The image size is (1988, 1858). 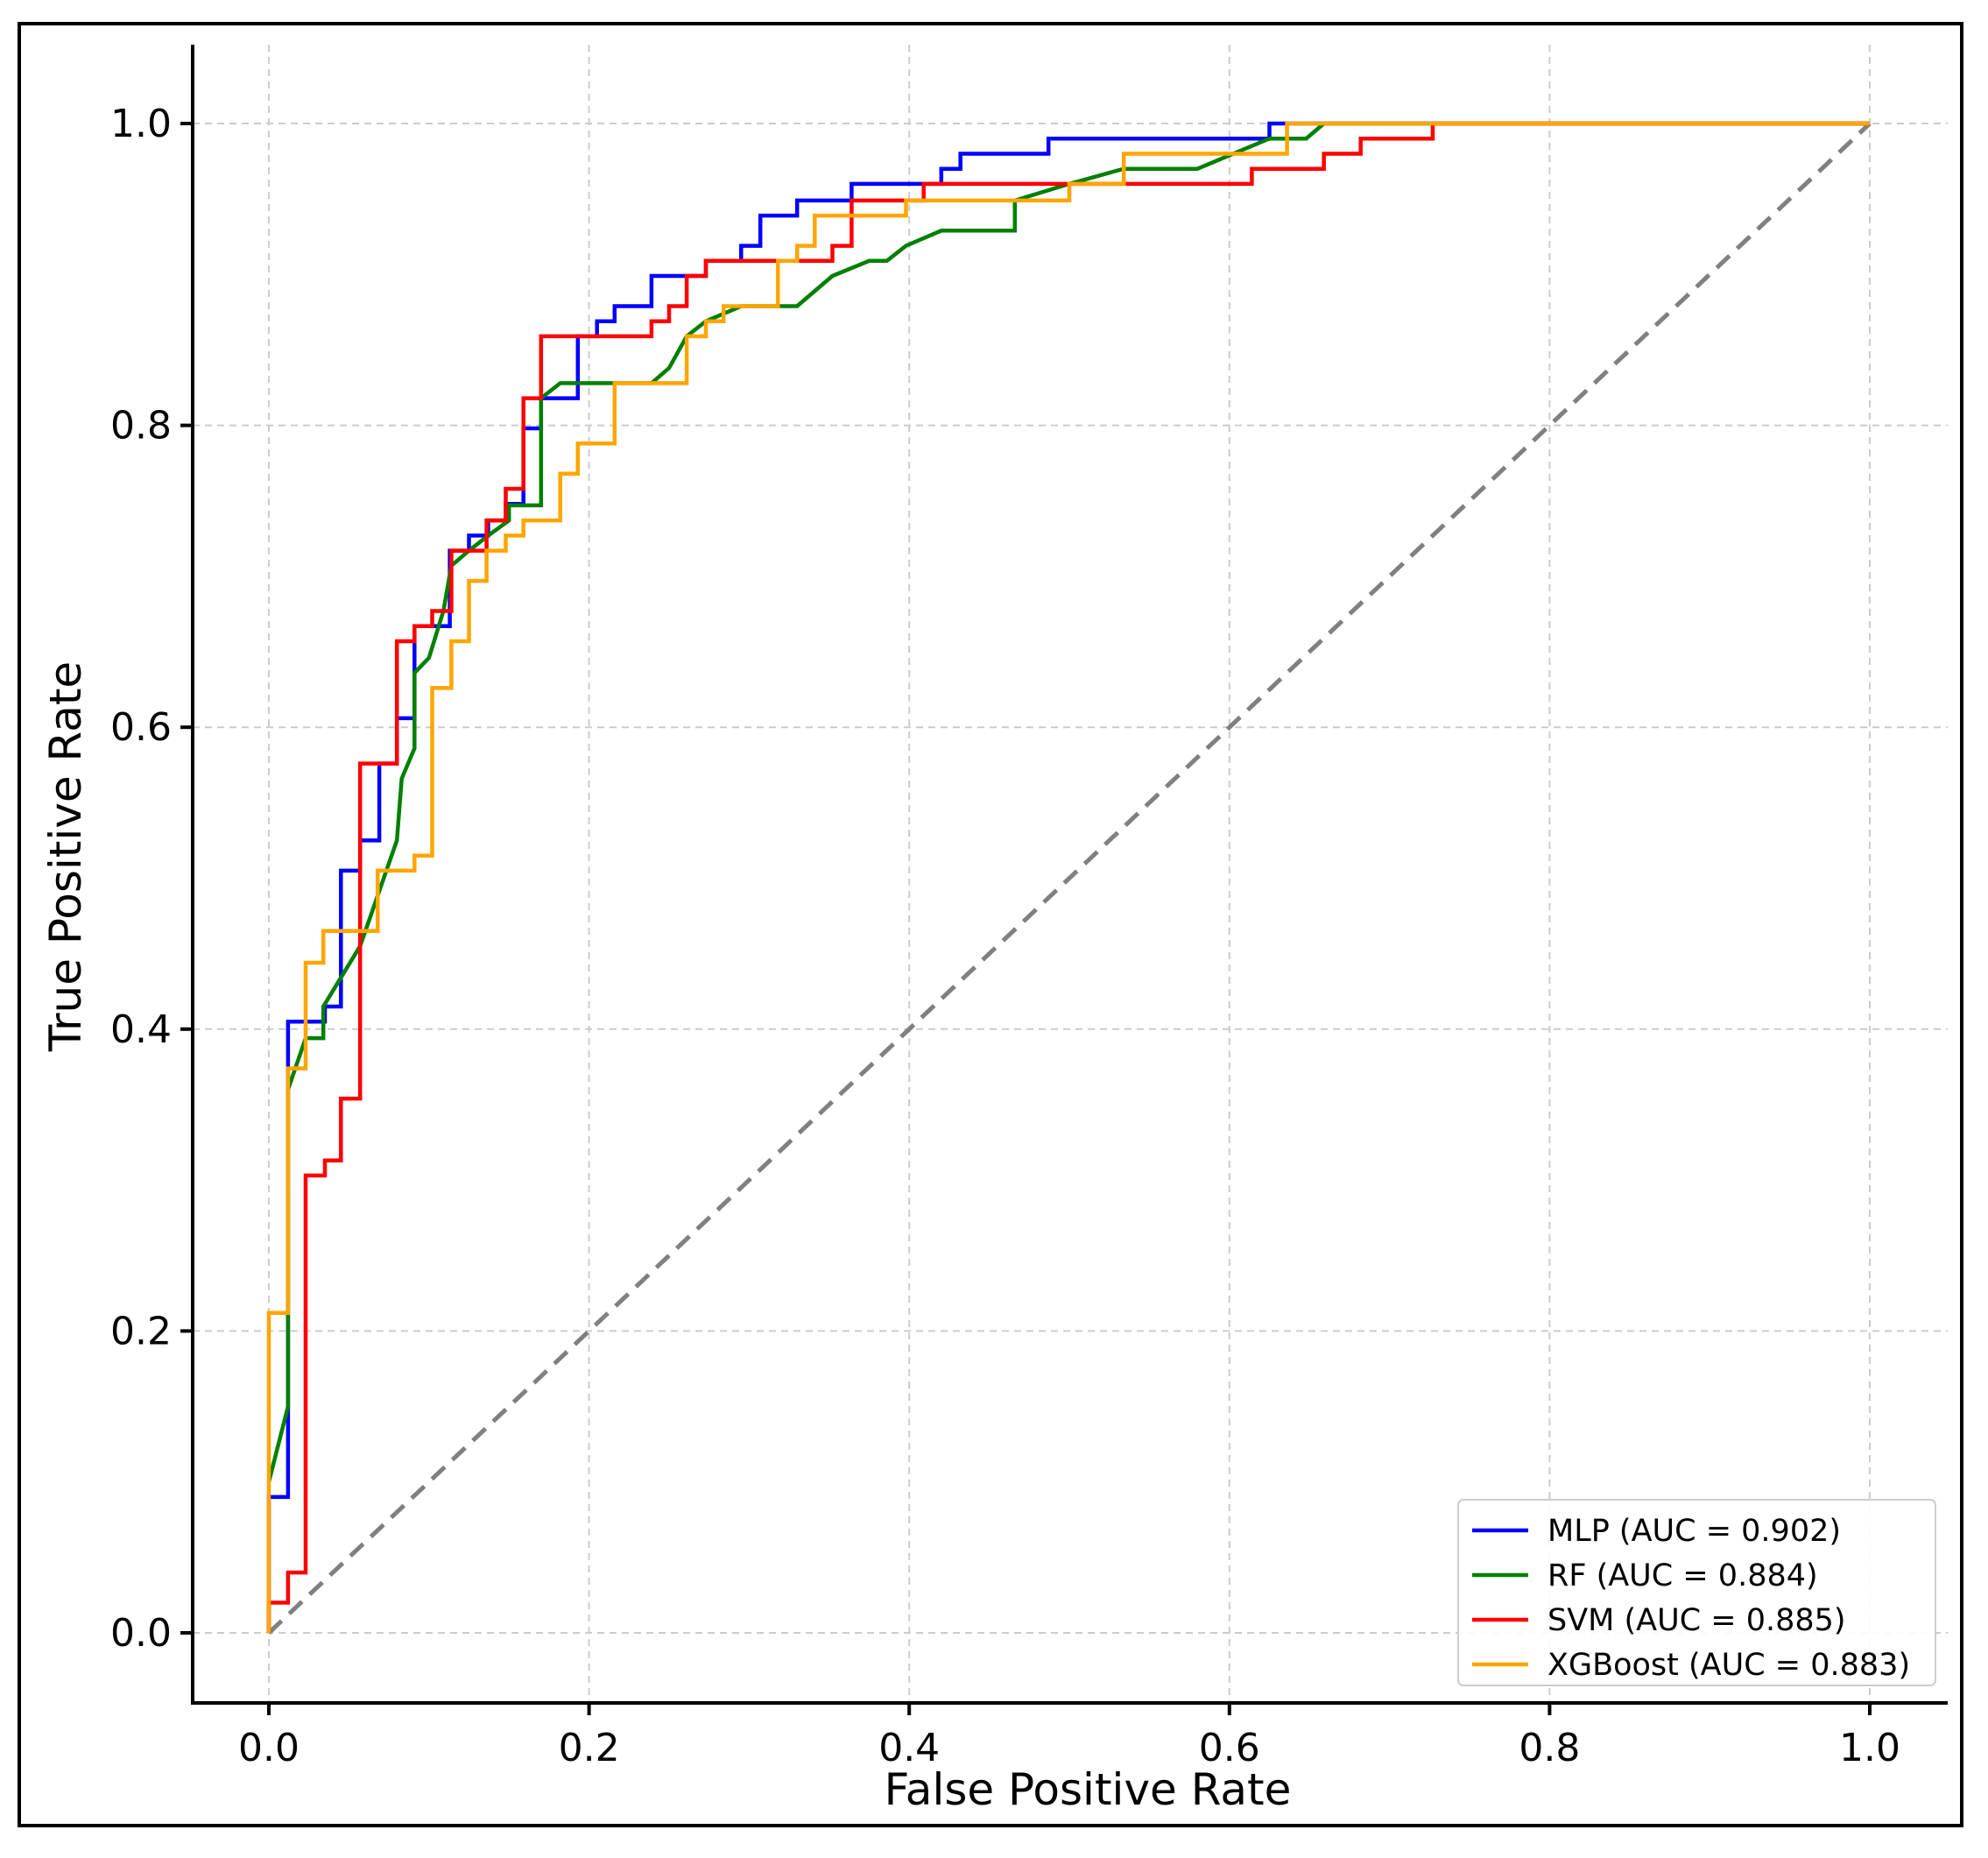 What do you see at coordinates (141, 426) in the screenshot?
I see `y-tick-label: 0.8` at bounding box center [141, 426].